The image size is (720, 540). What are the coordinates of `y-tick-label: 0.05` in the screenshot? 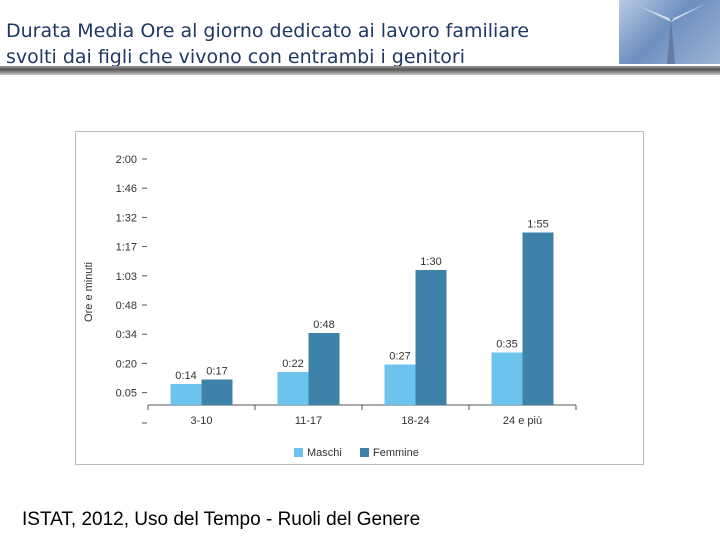 It's located at (126, 394).